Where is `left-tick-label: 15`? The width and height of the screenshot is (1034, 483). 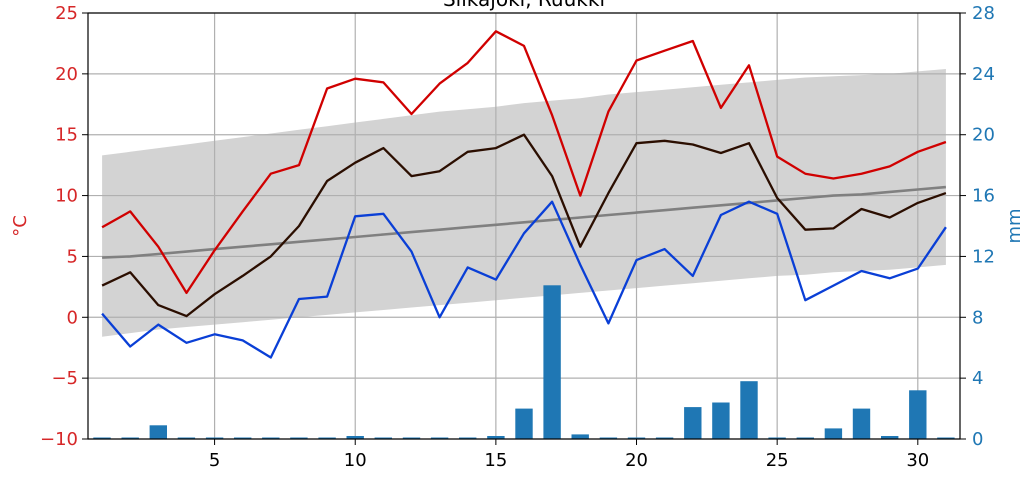 left-tick-label: 15 is located at coordinates (66, 135).